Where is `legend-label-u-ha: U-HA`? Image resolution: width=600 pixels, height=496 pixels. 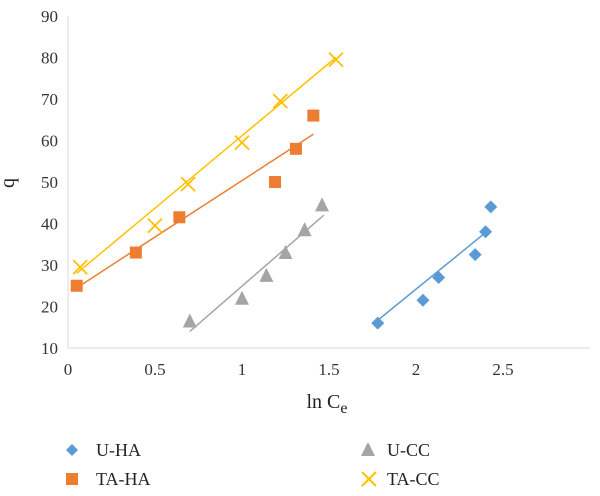
legend-label-u-ha: U-HA is located at coordinates (118, 450).